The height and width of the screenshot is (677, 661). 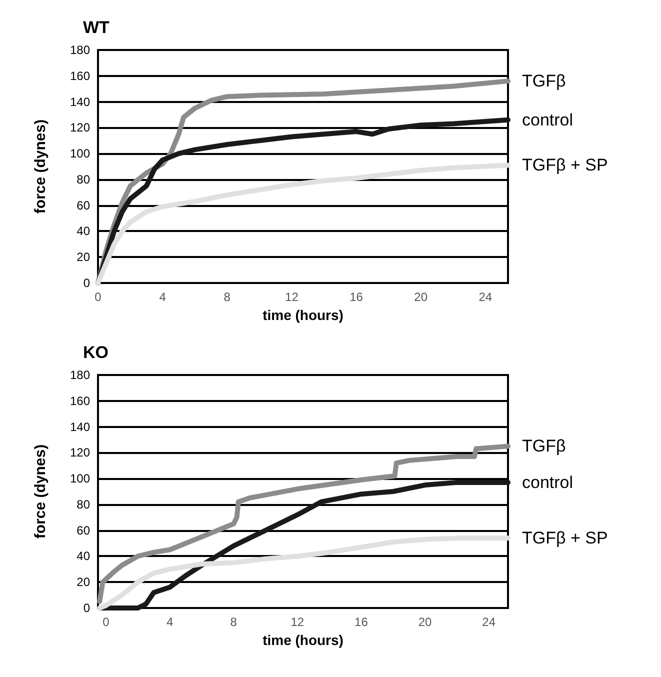 I want to click on chart-title: KO, so click(x=95, y=352).